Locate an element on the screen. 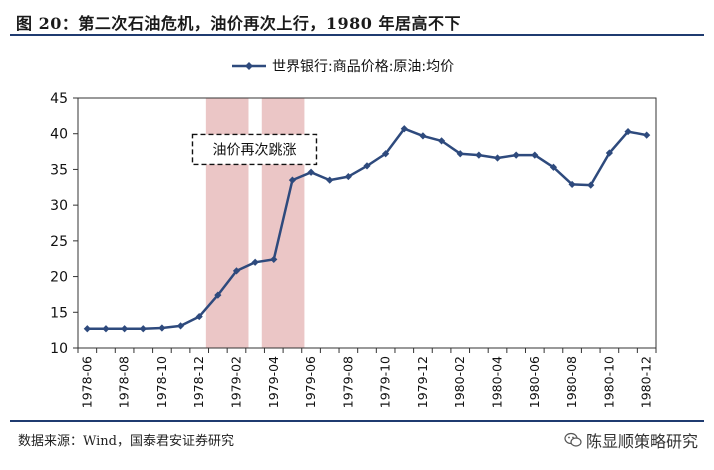 The width and height of the screenshot is (714, 470). x-tick-label: 1979-12 is located at coordinates (422, 382).